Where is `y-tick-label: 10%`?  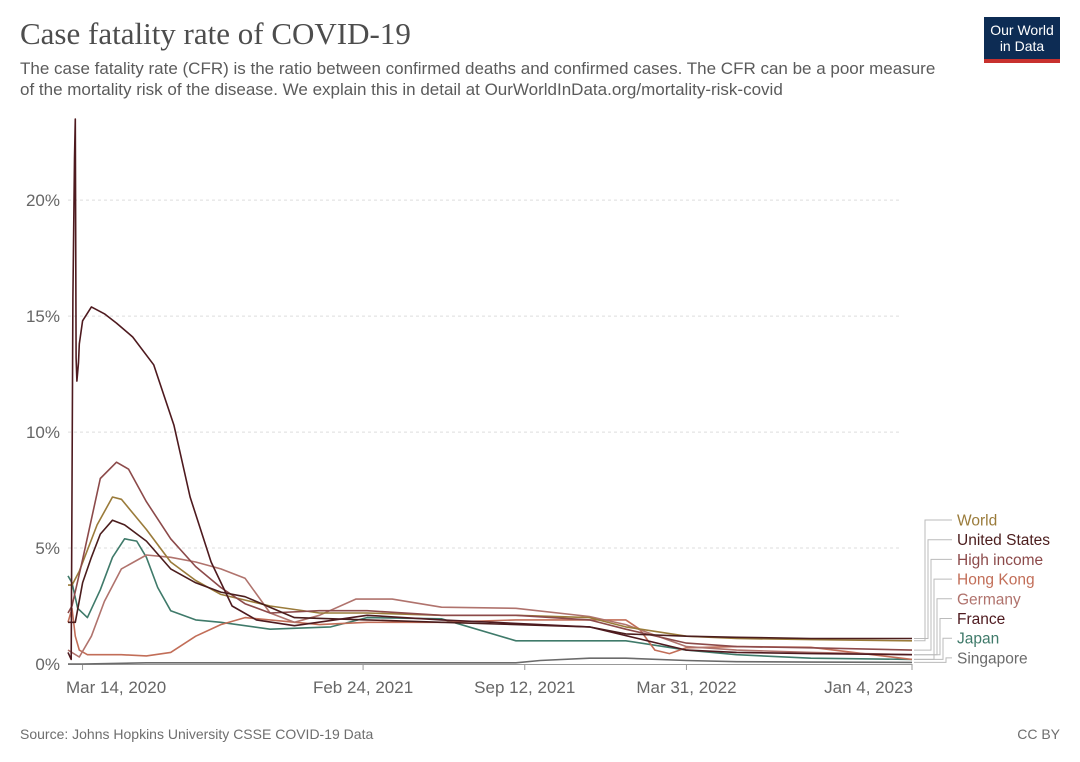 y-tick-label: 10% is located at coordinates (43, 432).